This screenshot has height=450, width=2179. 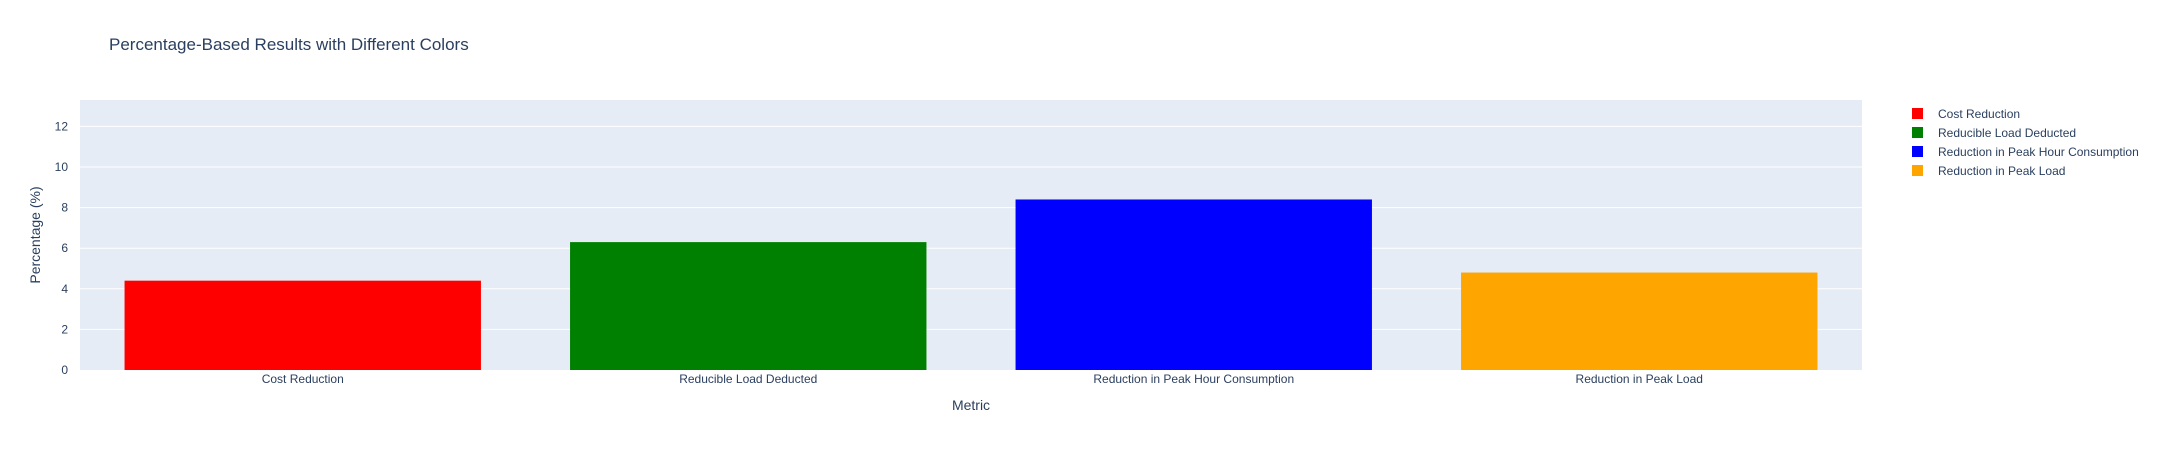 What do you see at coordinates (62, 167) in the screenshot?
I see `y-tick-label: 10` at bounding box center [62, 167].